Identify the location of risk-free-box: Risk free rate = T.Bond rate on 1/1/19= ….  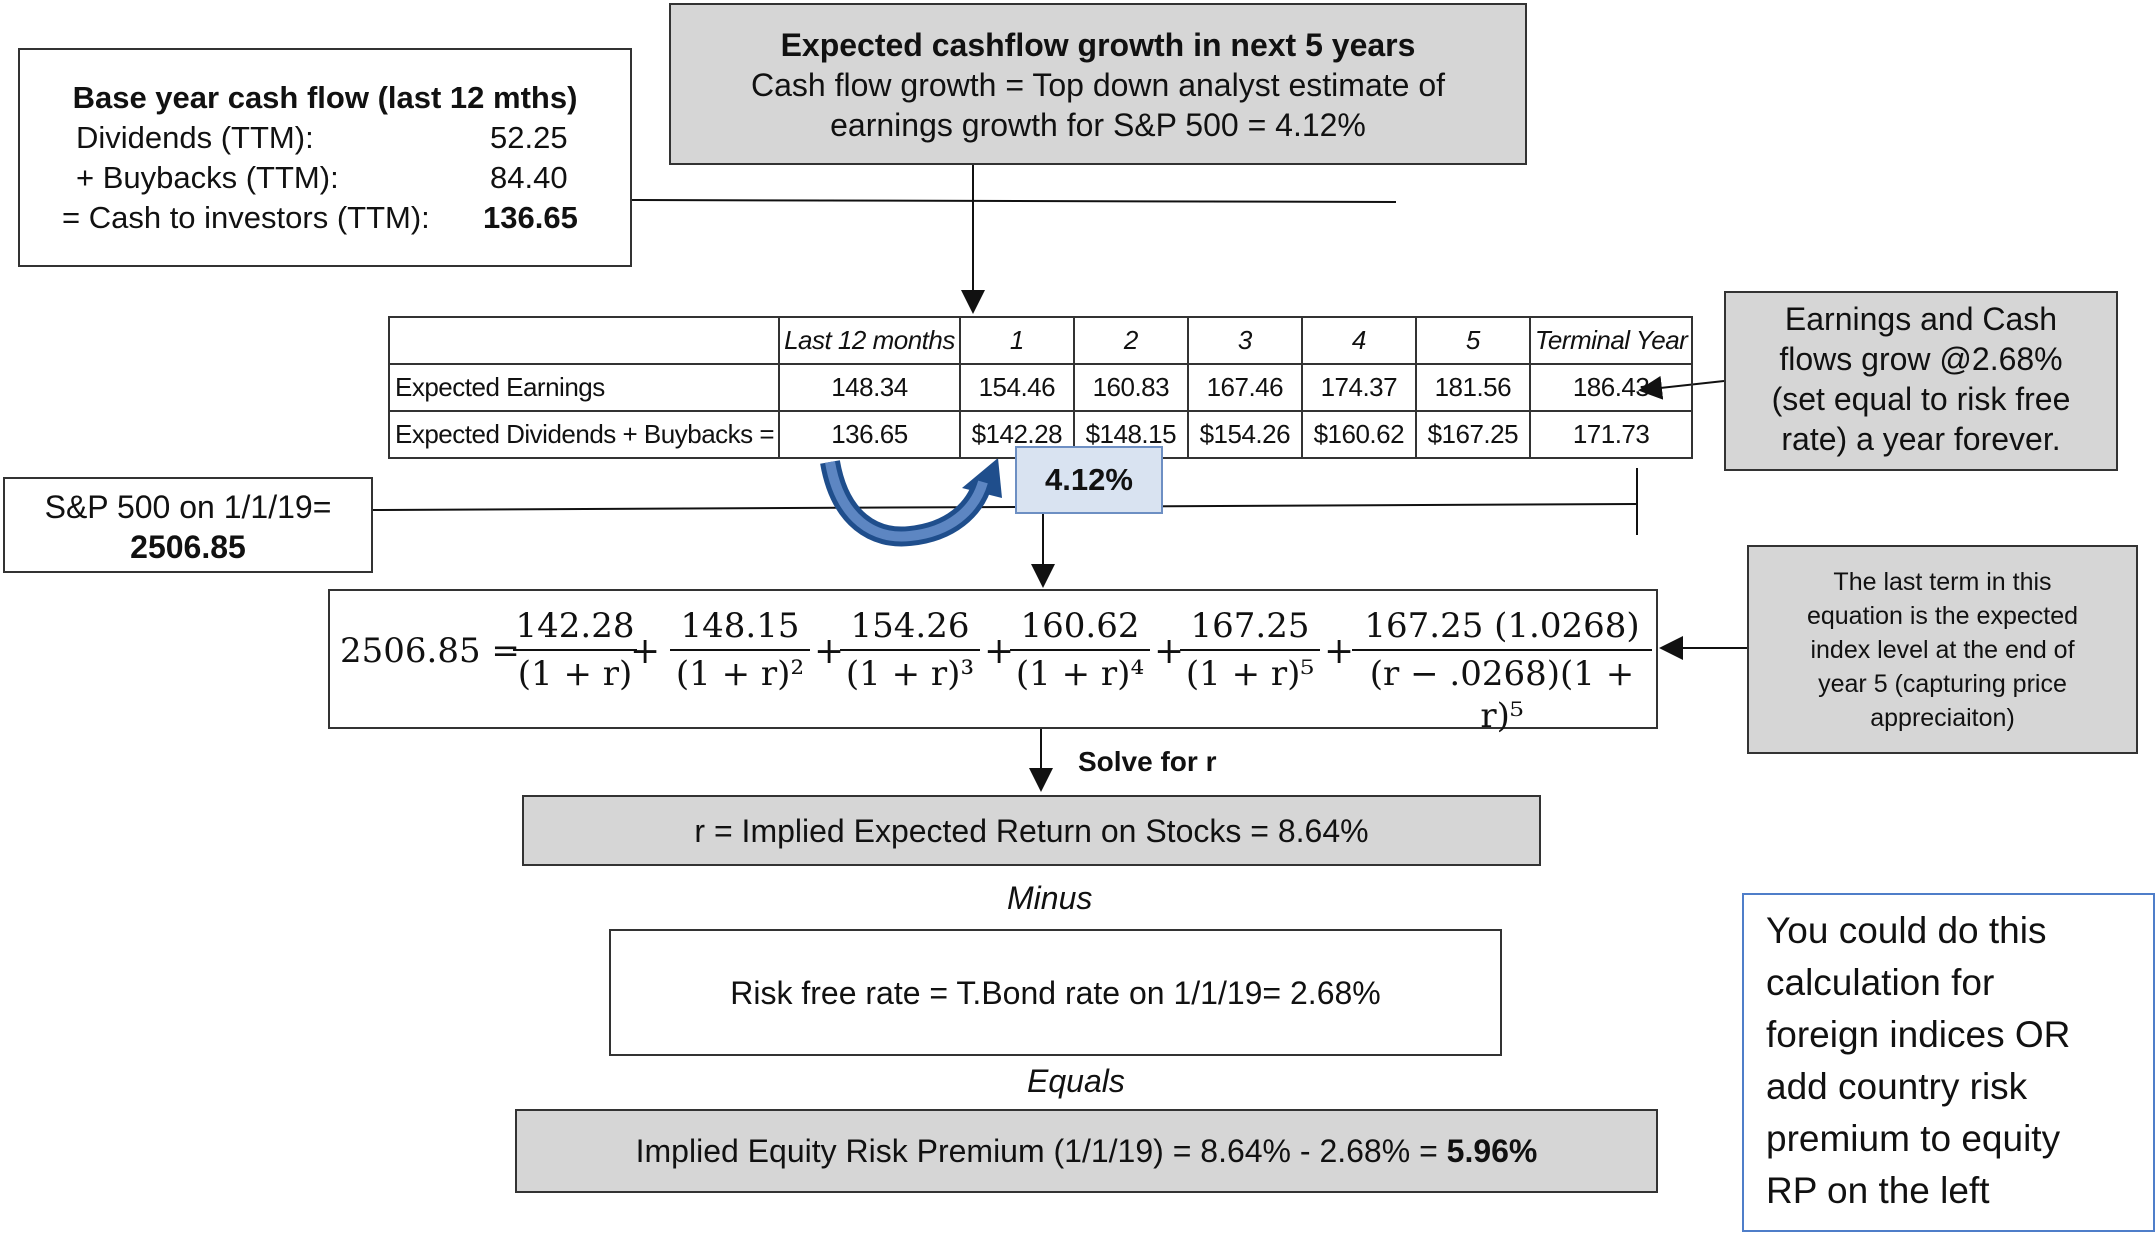
(1055, 992).